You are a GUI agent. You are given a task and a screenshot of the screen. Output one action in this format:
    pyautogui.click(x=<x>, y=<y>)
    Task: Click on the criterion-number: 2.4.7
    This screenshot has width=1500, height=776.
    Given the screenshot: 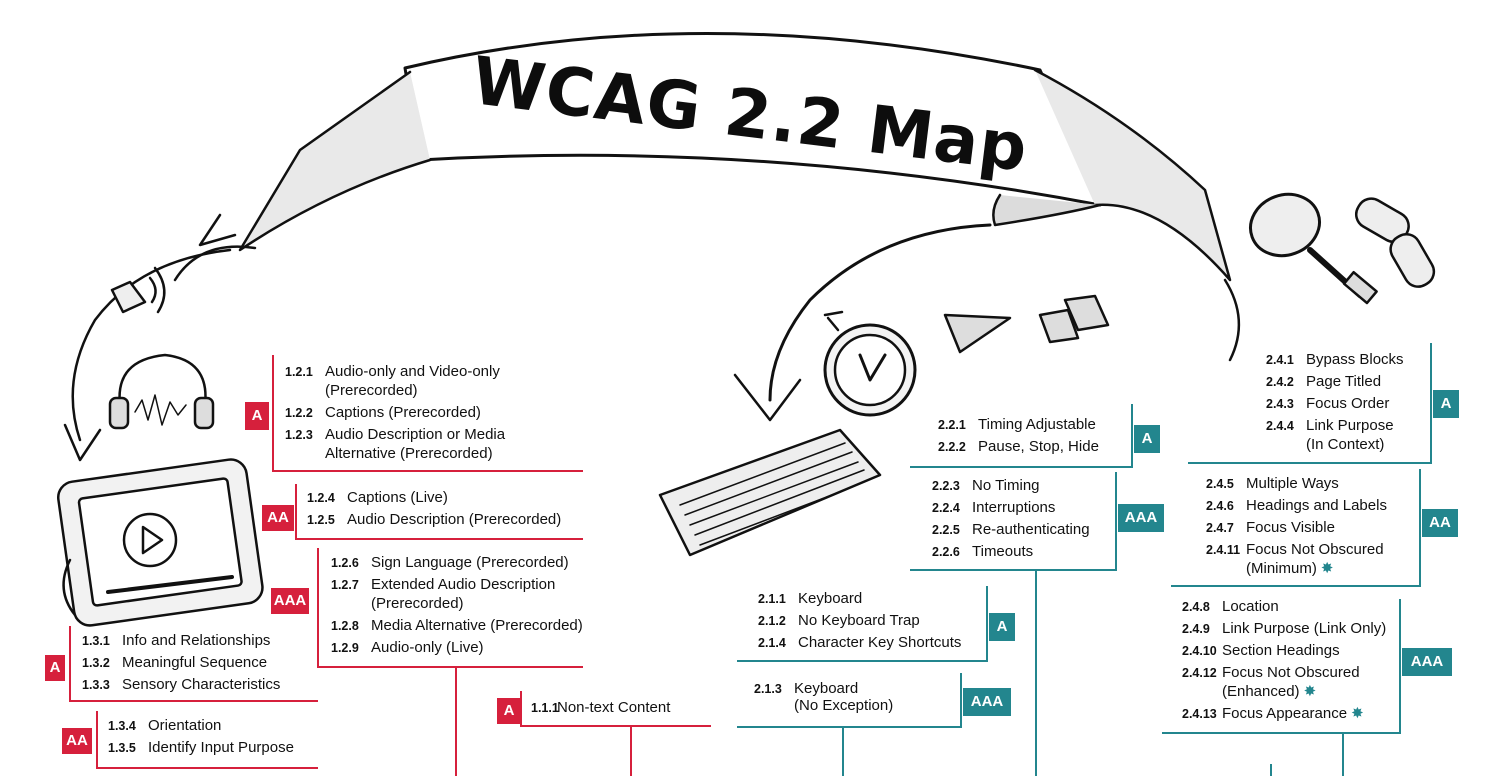 What is the action you would take?
    pyautogui.click(x=1220, y=528)
    